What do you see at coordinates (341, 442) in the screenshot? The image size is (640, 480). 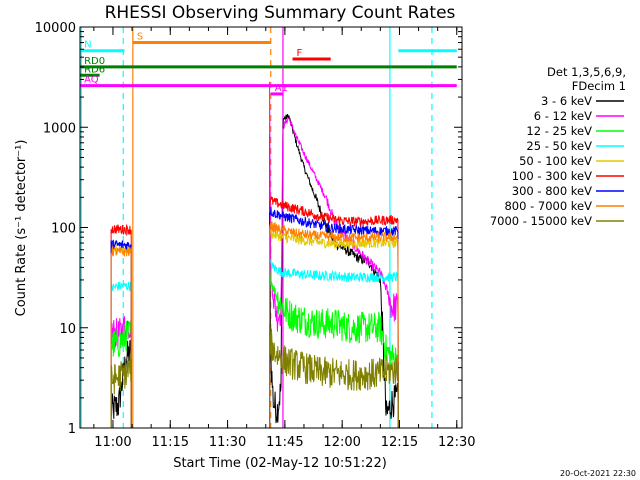 I see `x-tick-label: 12:00` at bounding box center [341, 442].